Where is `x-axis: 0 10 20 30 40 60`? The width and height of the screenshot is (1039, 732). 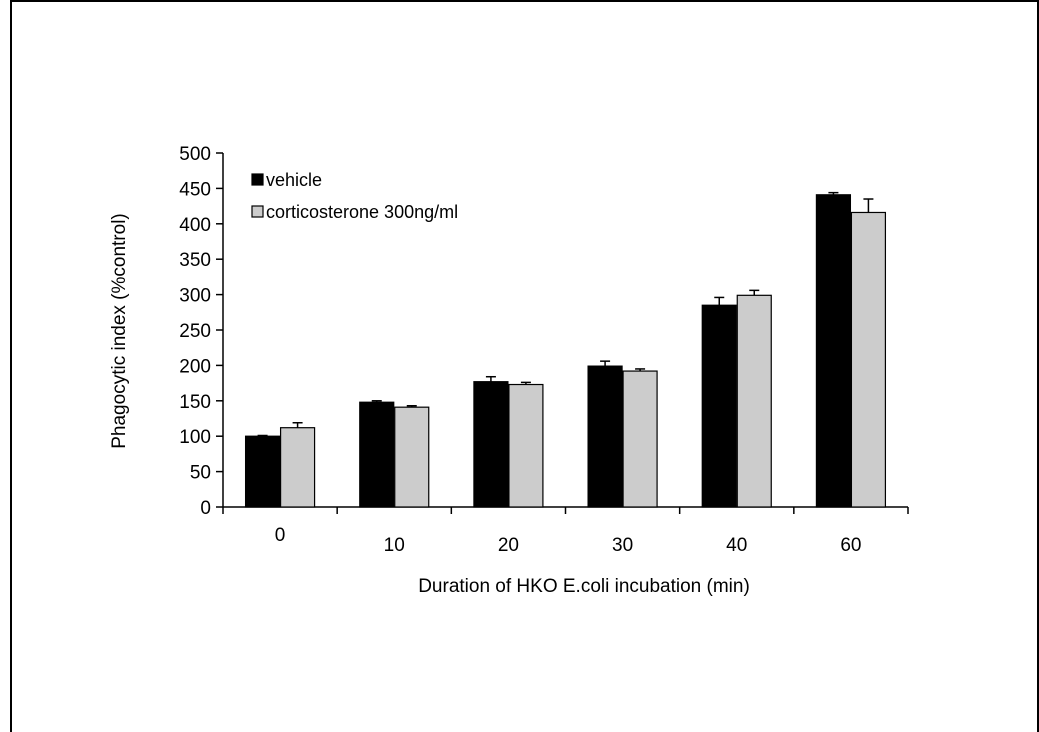 x-axis: 0 10 20 30 40 60 is located at coordinates (565, 531).